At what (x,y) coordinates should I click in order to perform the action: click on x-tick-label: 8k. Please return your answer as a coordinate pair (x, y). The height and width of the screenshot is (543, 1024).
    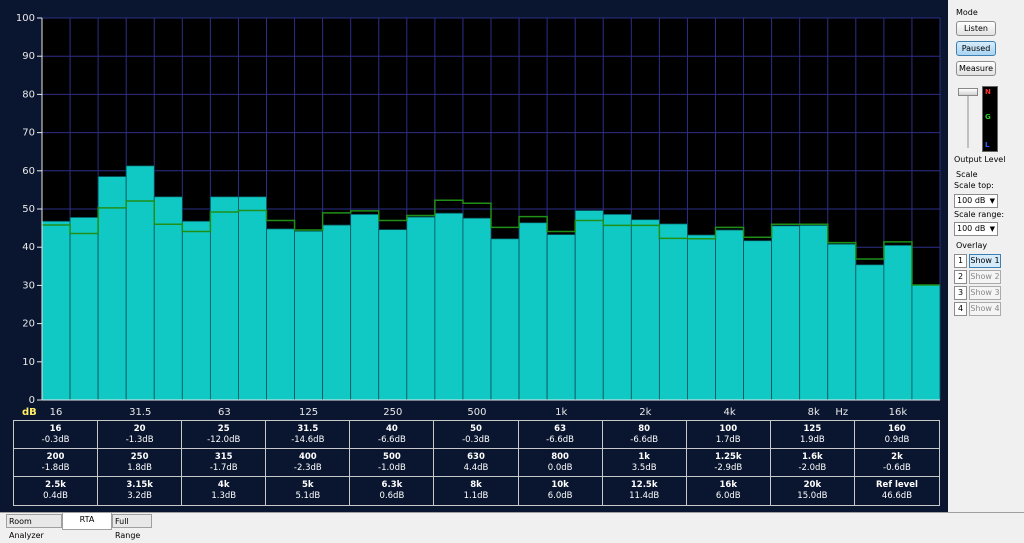
    Looking at the image, I should click on (814, 412).